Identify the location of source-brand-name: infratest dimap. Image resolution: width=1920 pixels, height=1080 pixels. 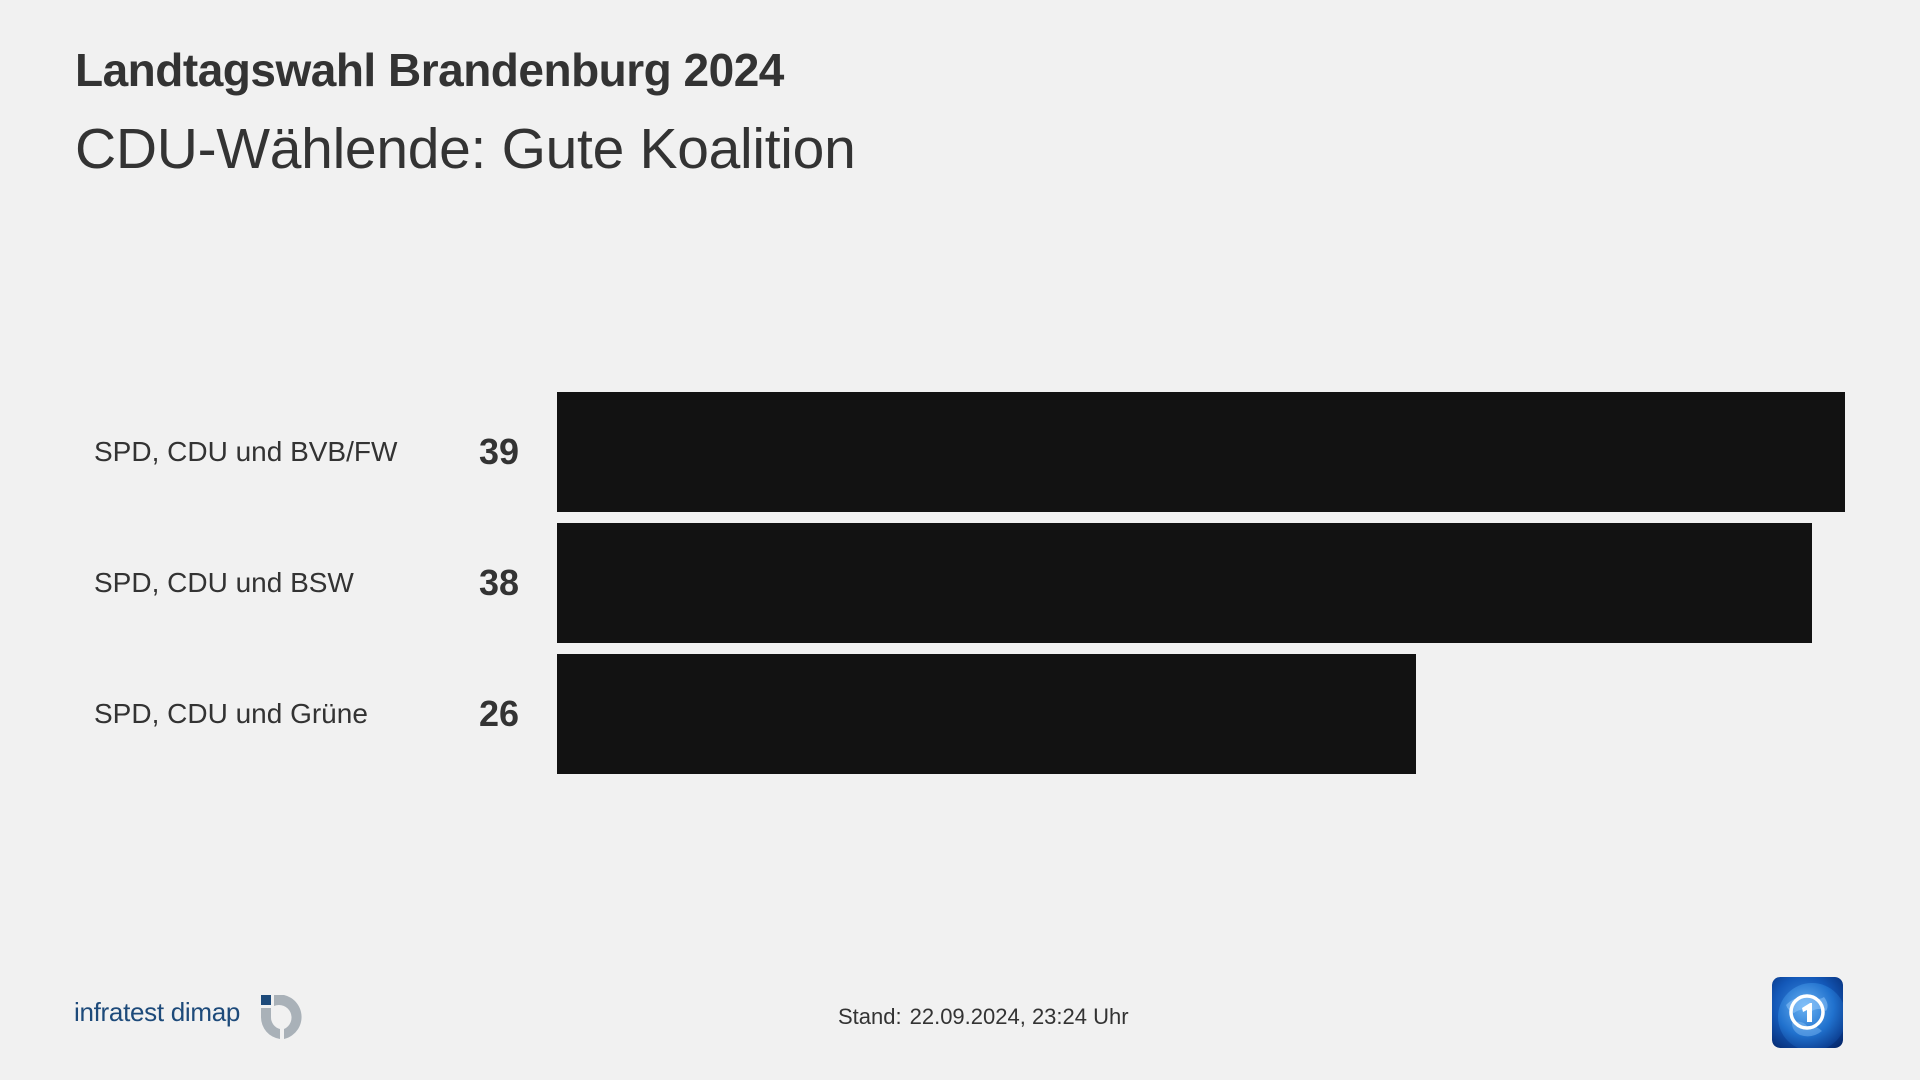
(157, 1012).